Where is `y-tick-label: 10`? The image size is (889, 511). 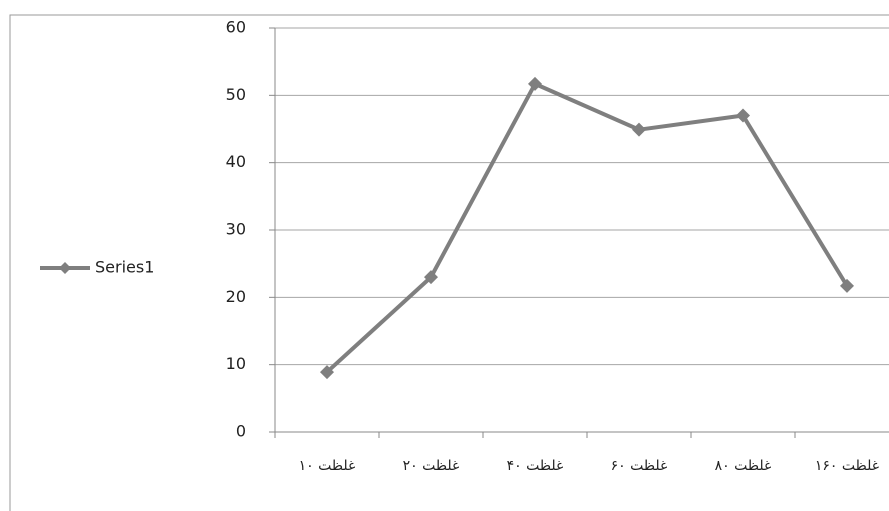
y-tick-label: 10 is located at coordinates (236, 363).